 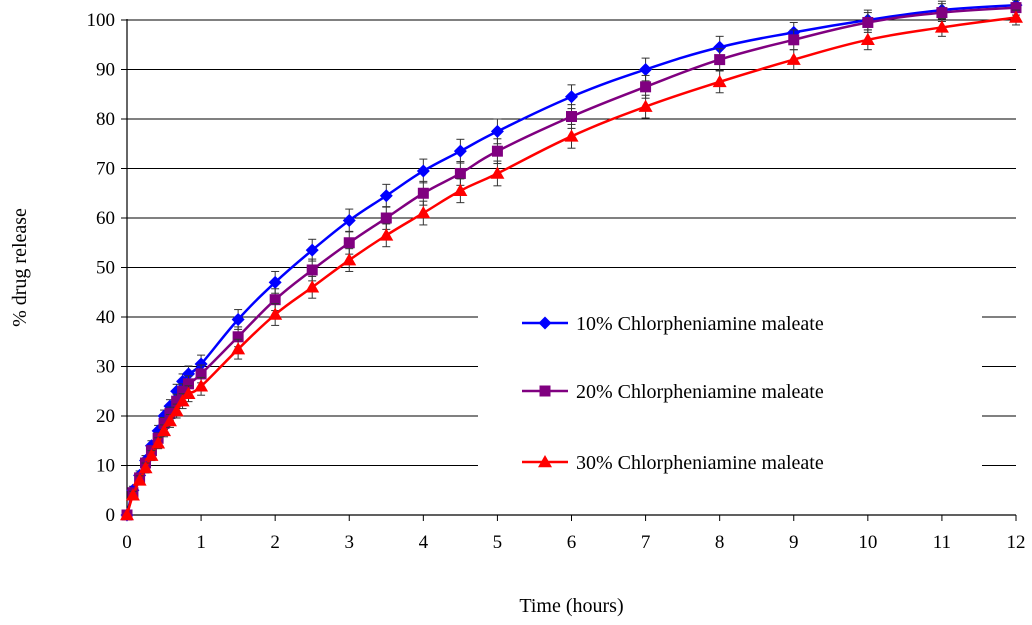 I want to click on x-tick-label-7: 7, so click(x=646, y=542).